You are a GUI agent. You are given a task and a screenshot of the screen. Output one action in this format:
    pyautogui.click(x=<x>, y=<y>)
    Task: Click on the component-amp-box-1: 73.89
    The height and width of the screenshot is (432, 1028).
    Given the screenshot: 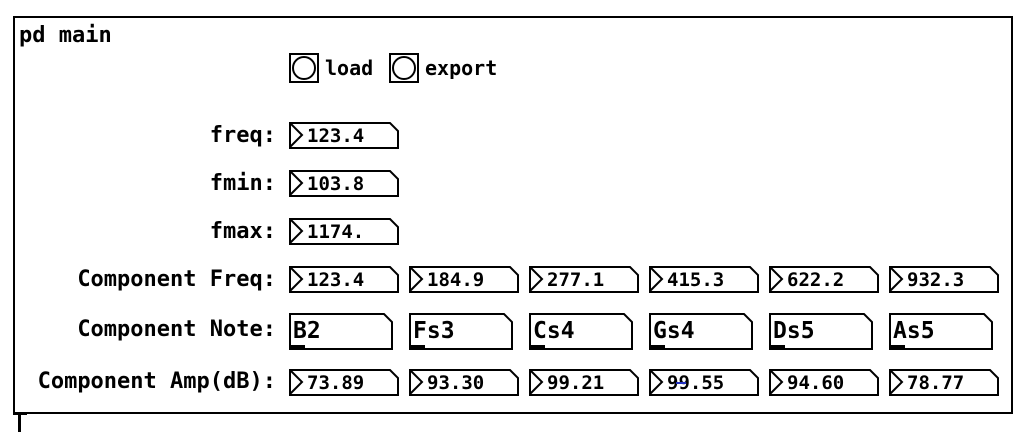 What is the action you would take?
    pyautogui.click(x=344, y=382)
    